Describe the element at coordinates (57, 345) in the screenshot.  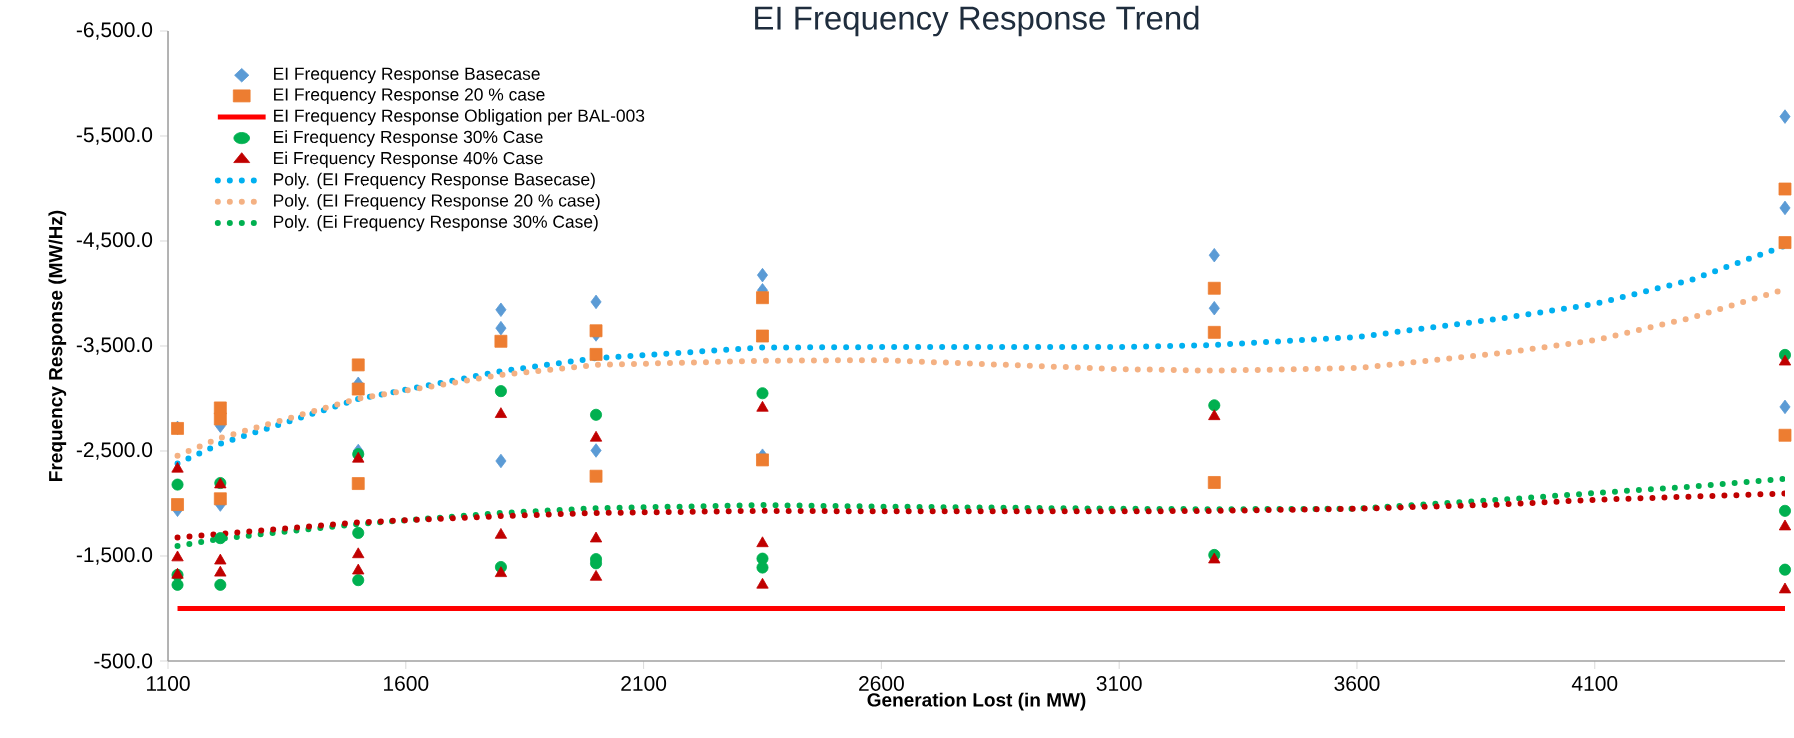
I see `y-axis-title: Frequency Response (MW/Hz)` at that location.